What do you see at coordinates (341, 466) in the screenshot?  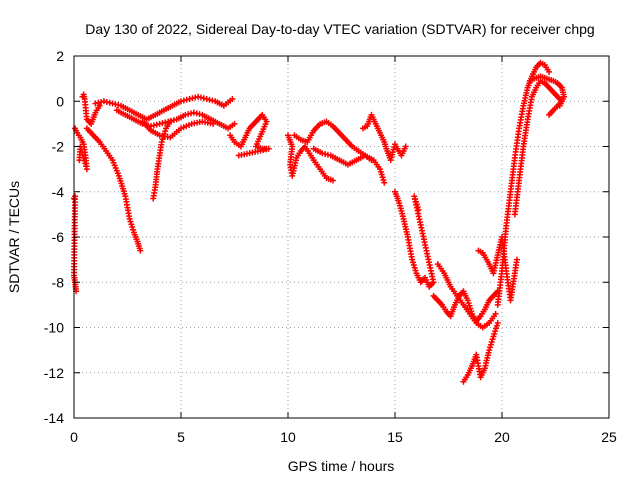 I see `x-axis-label: GPS time / hours` at bounding box center [341, 466].